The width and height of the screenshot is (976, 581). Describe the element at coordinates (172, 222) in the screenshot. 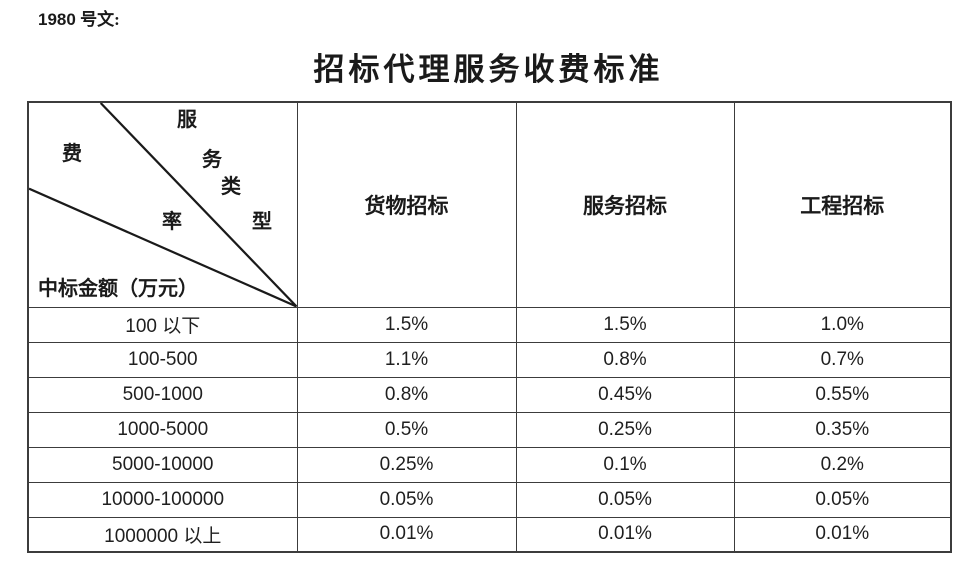

I see `corner-label-fee-char-2: 率` at that location.